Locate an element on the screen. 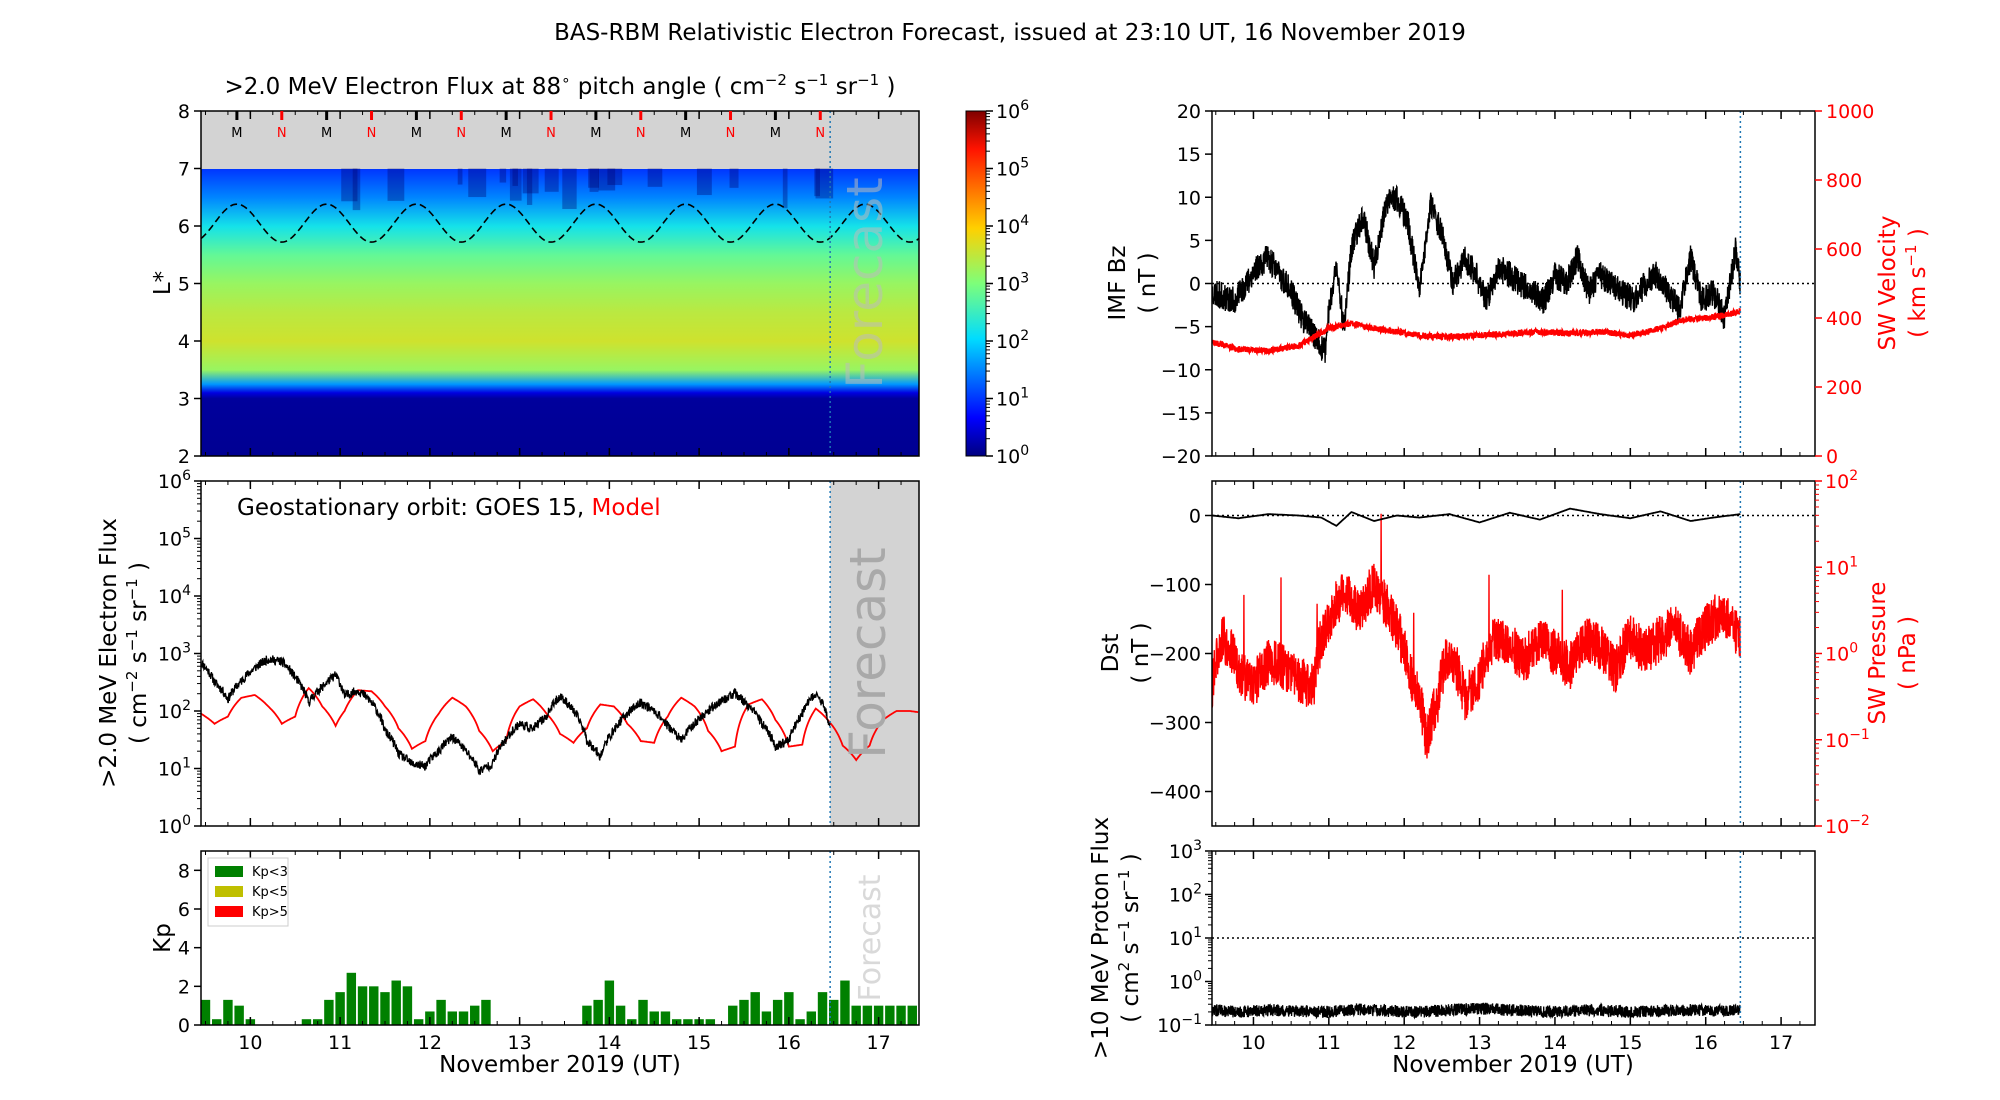 This screenshot has height=1100, width=2000. proton-ylabel-l2-exp1: 2 is located at coordinates (1124, 967).